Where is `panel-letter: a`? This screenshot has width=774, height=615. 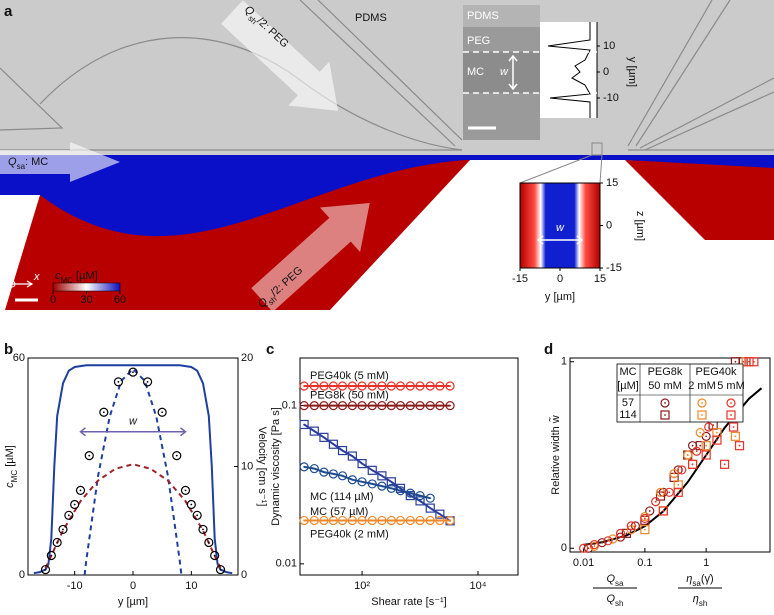 panel-letter: a is located at coordinates (8, 11).